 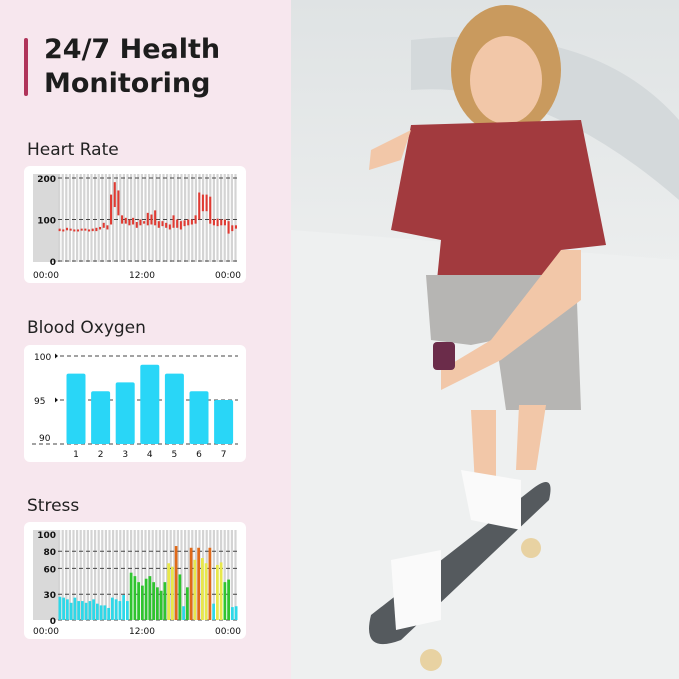 What do you see at coordinates (228, 632) in the screenshot?
I see `x-tick-label: 00:00` at bounding box center [228, 632].